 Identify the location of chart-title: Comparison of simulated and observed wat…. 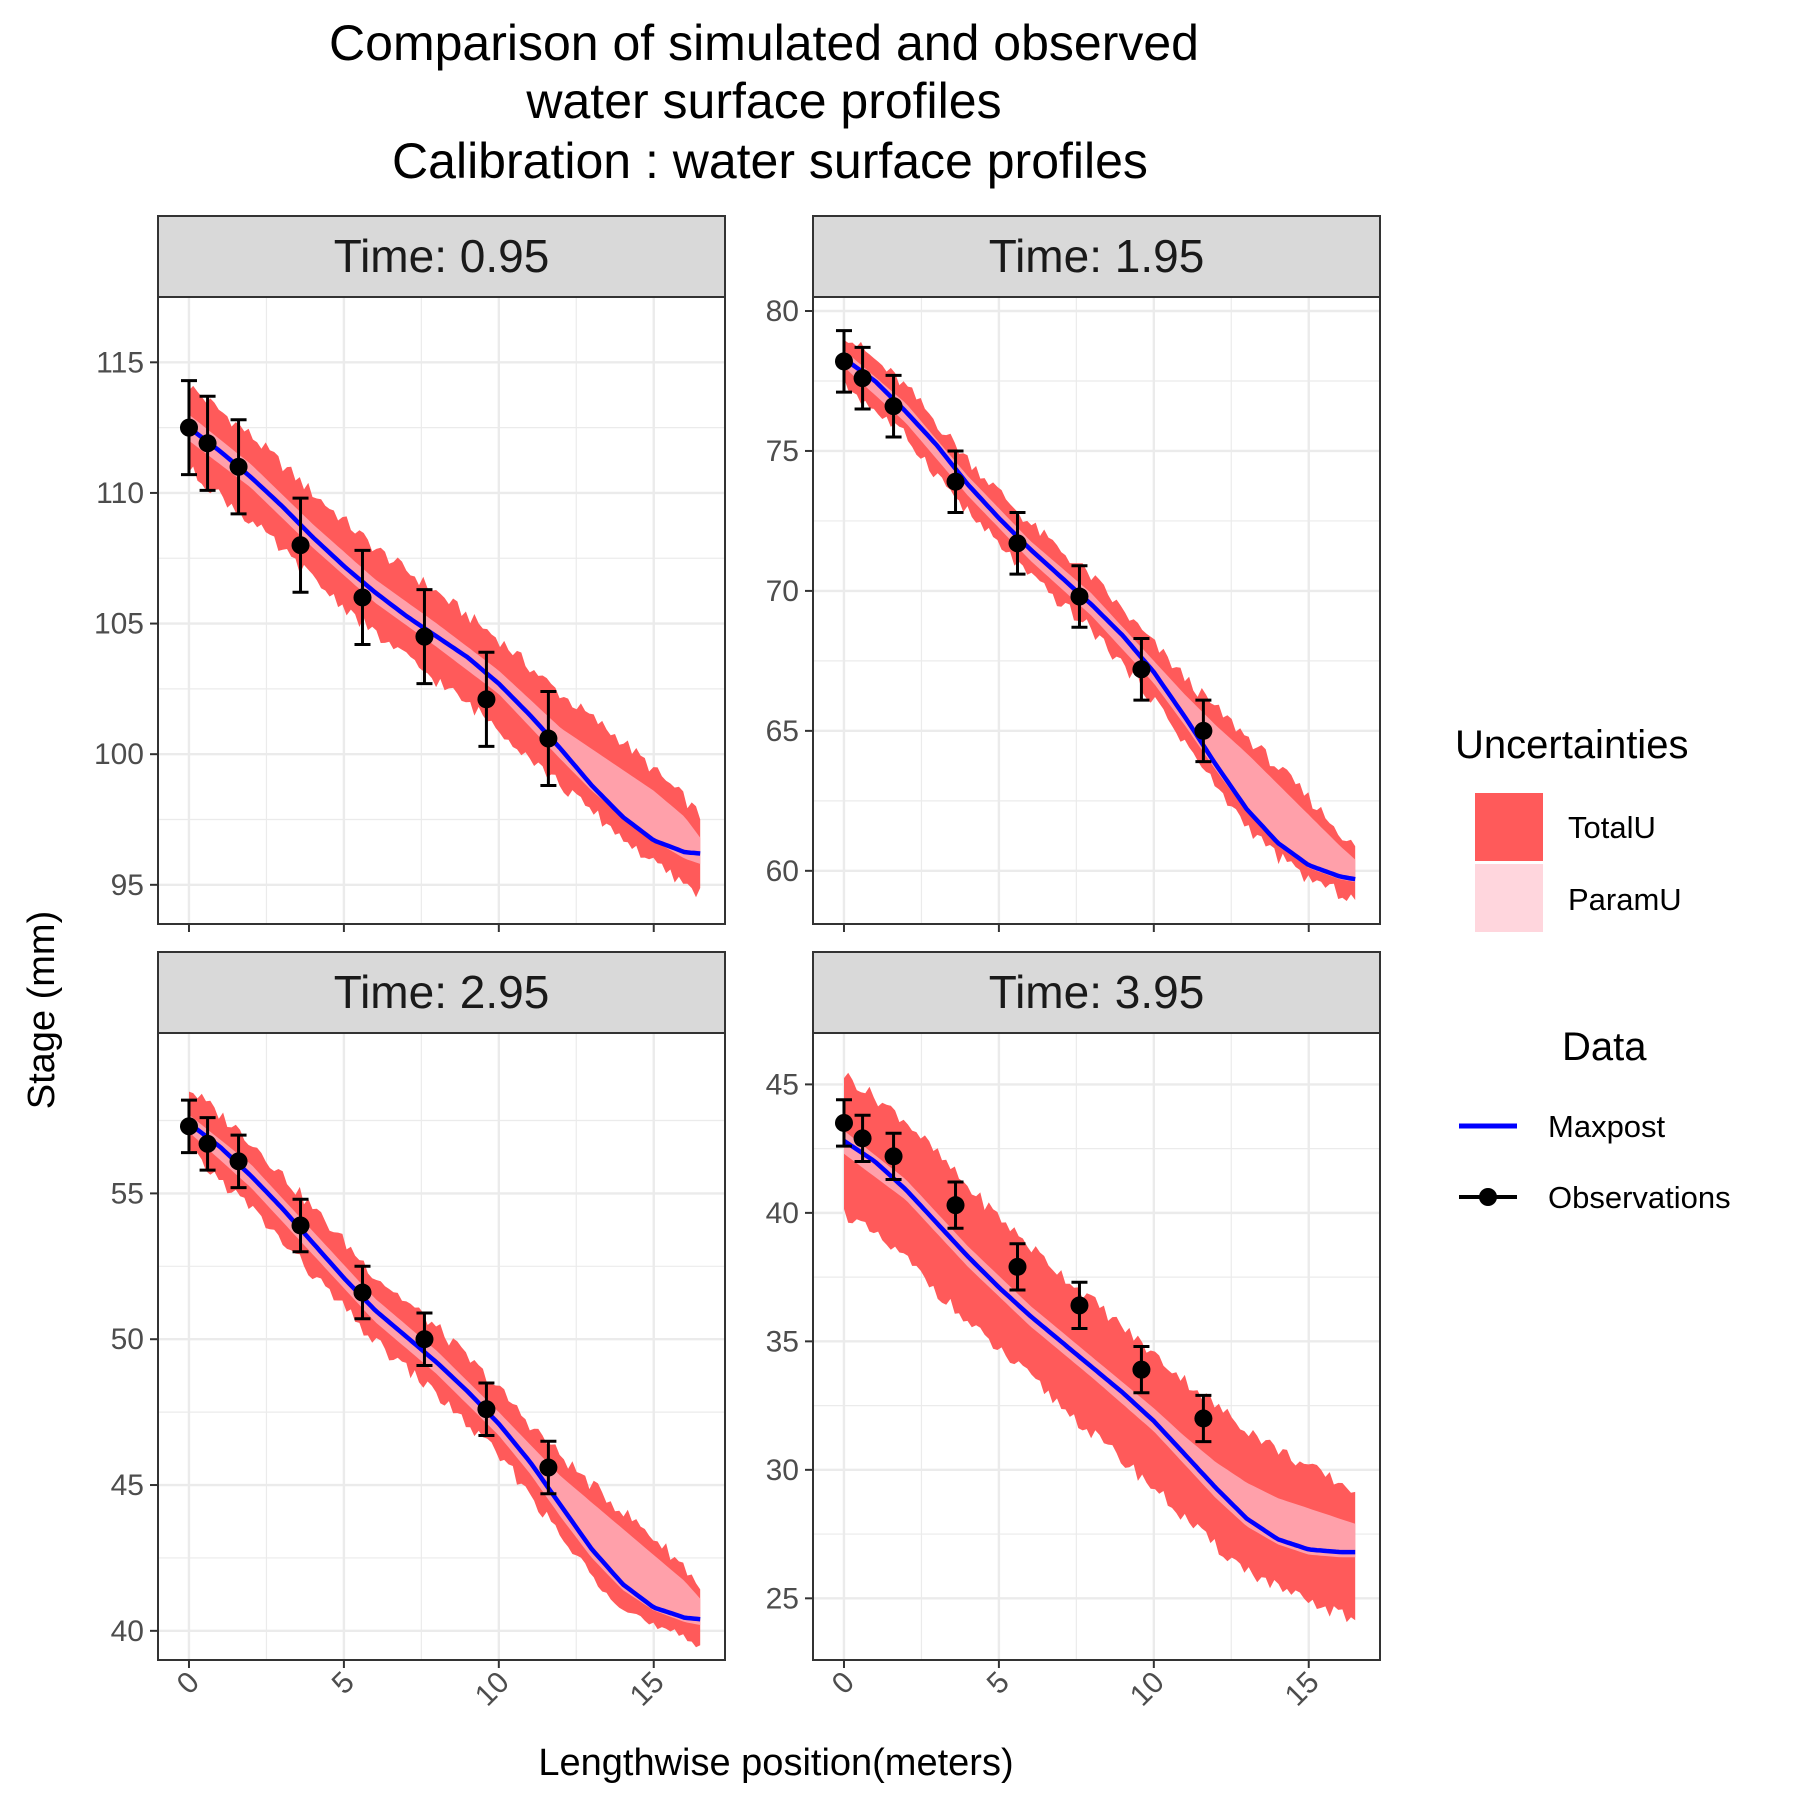
(764, 102).